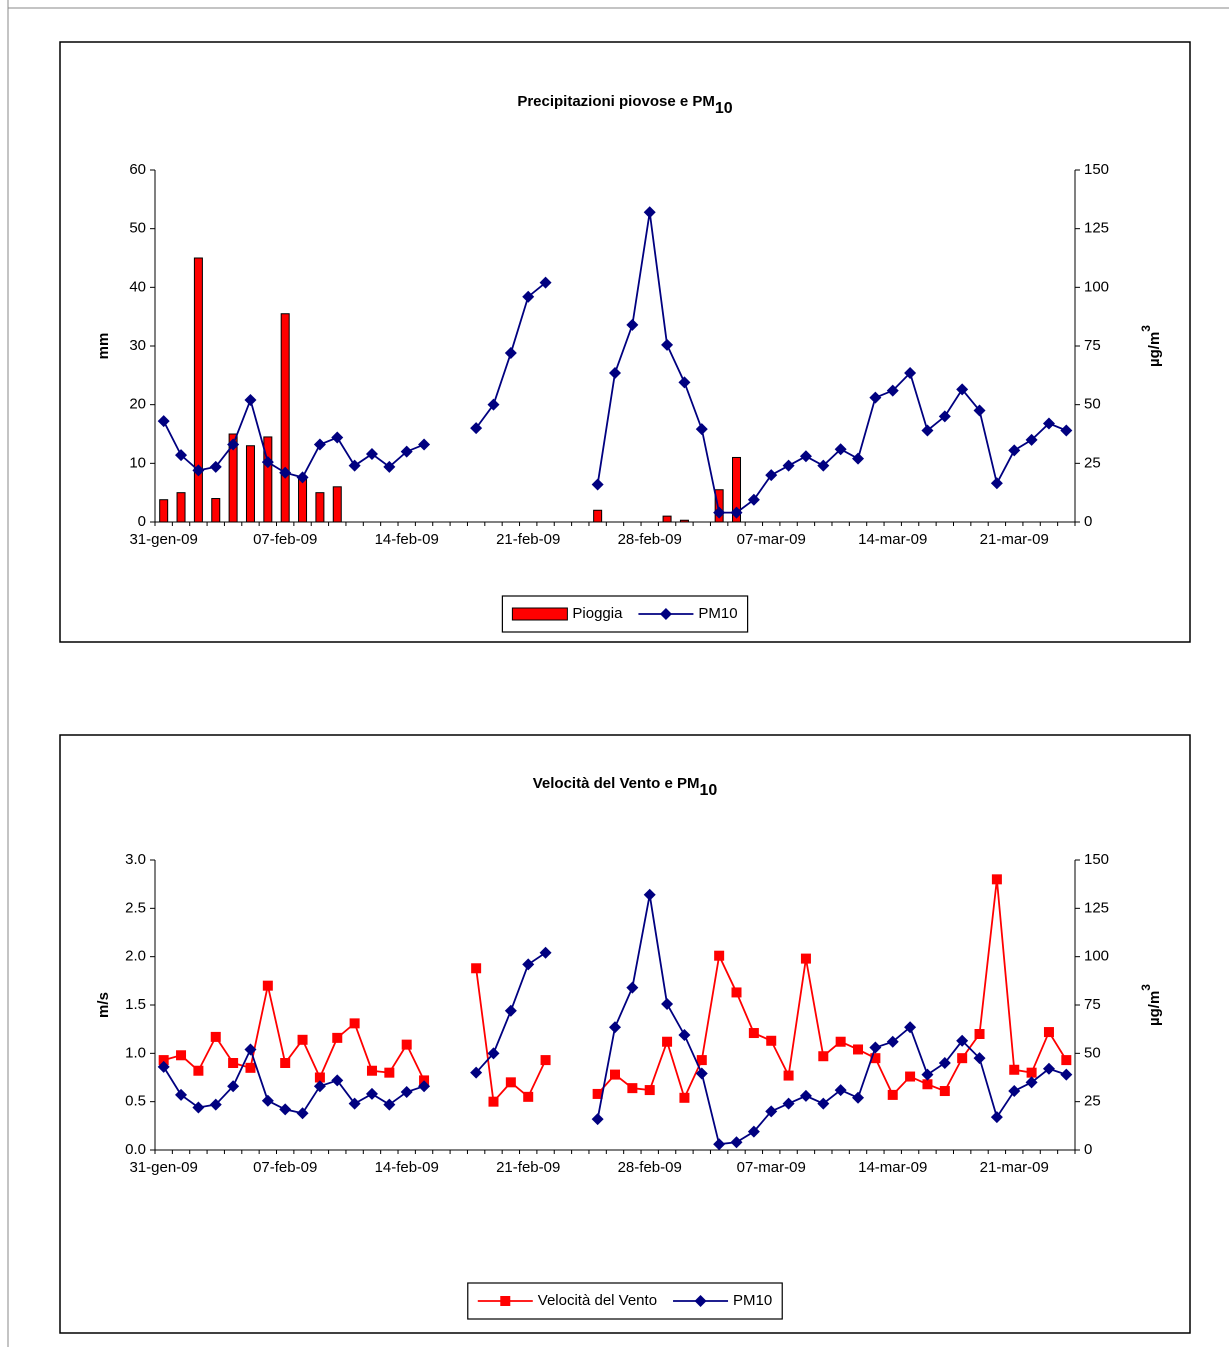 This screenshot has height=1347, width=1229. Describe the element at coordinates (771, 1167) in the screenshot. I see `x-tick-label: 07-mar-09` at that location.